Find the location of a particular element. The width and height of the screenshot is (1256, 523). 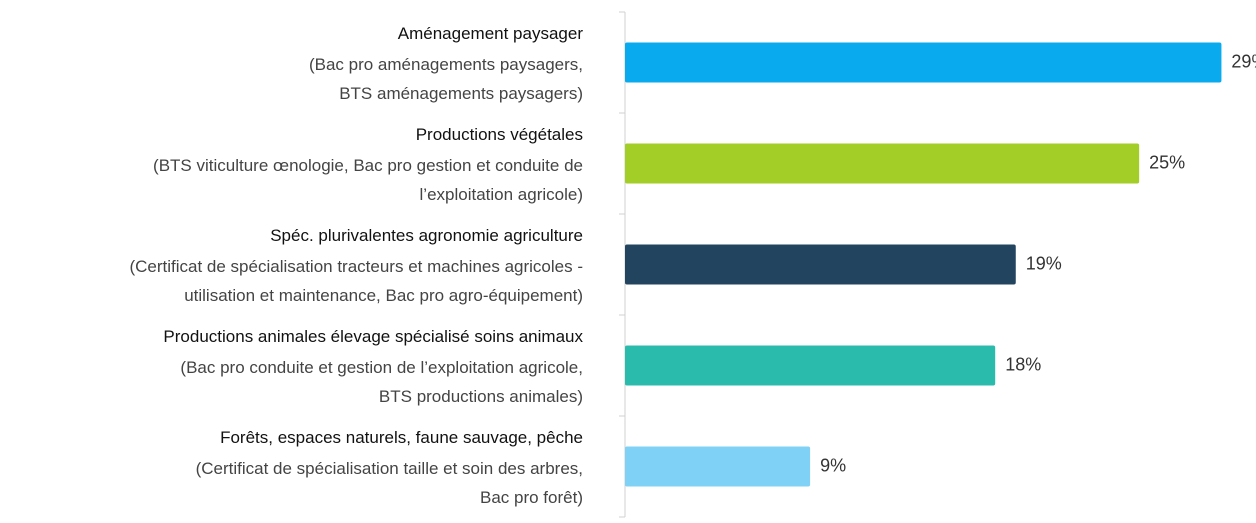

category-detail: Bac pro forêt) is located at coordinates (531, 497).